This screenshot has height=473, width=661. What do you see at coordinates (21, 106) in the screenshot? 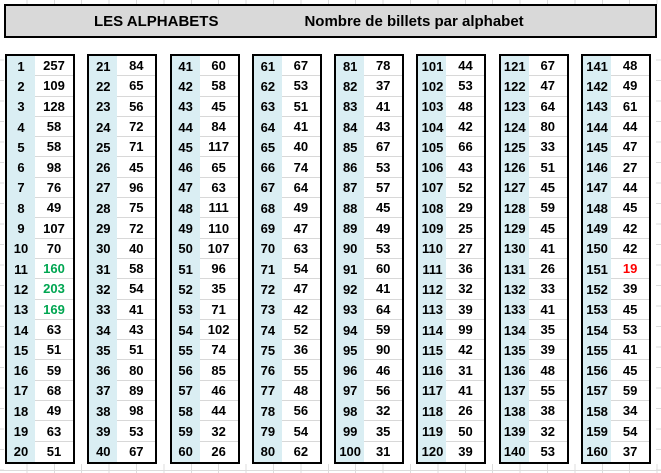
I see `alphabet-number-cell: 3` at bounding box center [21, 106].